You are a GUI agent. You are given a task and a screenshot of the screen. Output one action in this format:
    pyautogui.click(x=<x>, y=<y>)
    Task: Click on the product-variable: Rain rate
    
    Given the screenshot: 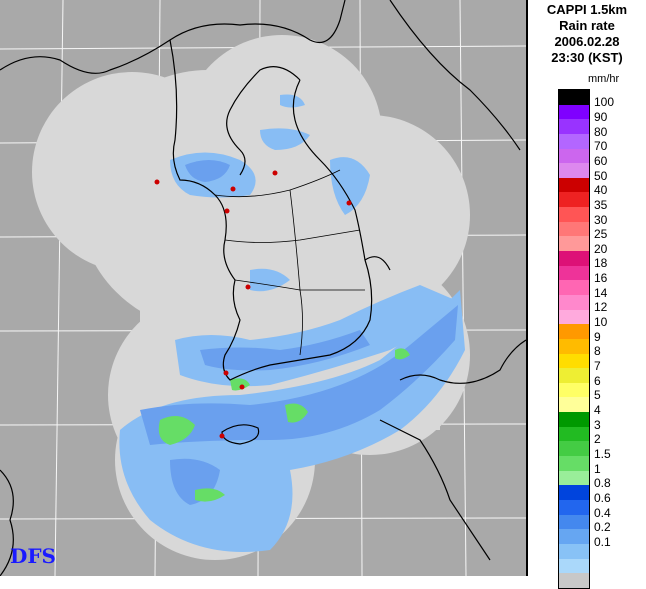 What is the action you would take?
    pyautogui.click(x=587, y=25)
    